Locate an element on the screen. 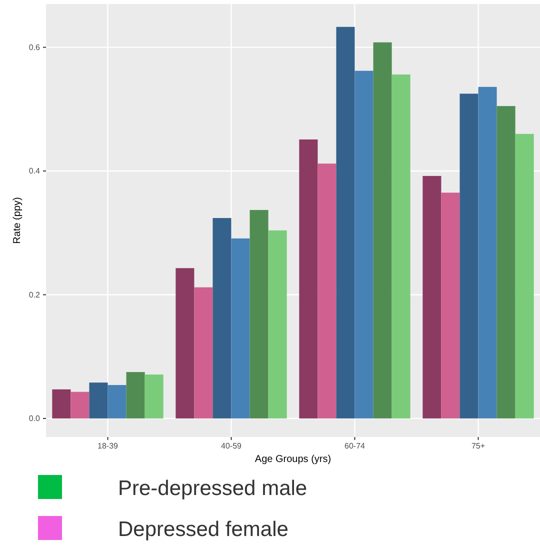 This screenshot has height=547, width=540. x-tick-label: 75+ is located at coordinates (478, 446).